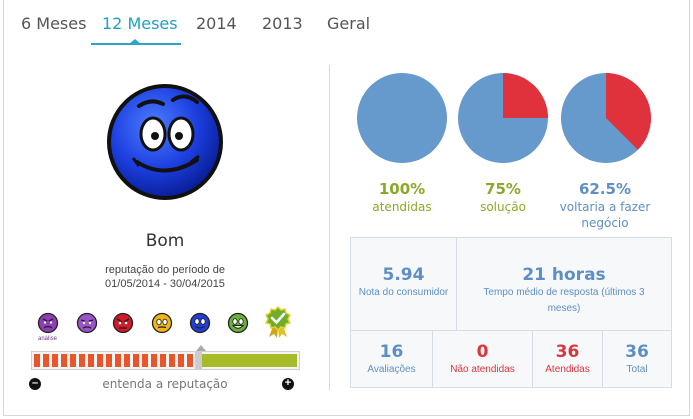  What do you see at coordinates (201, 348) in the screenshot?
I see `bar-pointer` at bounding box center [201, 348].